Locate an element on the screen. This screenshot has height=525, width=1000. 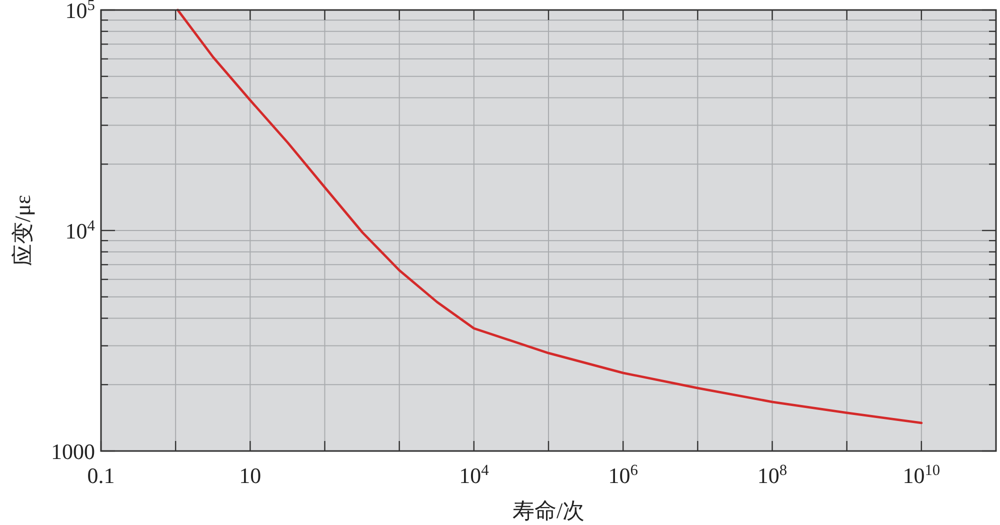
x-tick-label: 10 is located at coordinates (250, 475).